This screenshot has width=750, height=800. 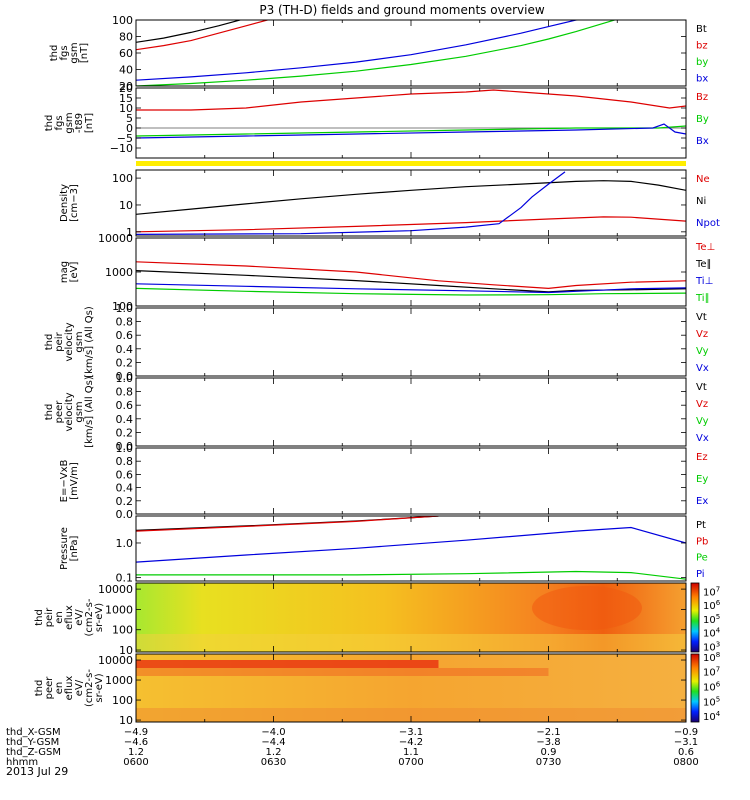 What do you see at coordinates (695, 688) in the screenshot?
I see `colorbar-p10` at bounding box center [695, 688].